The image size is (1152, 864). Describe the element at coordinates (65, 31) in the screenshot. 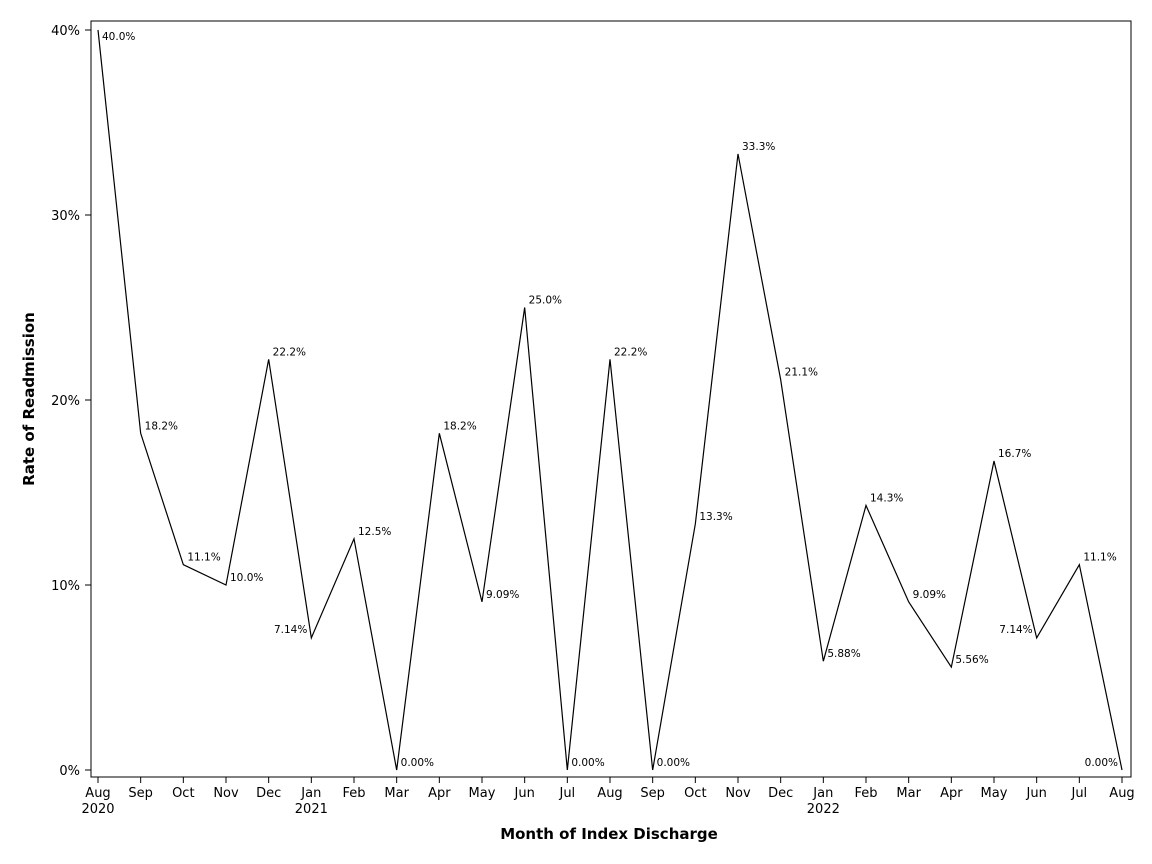

I see `y-tick-label: 40%` at that location.